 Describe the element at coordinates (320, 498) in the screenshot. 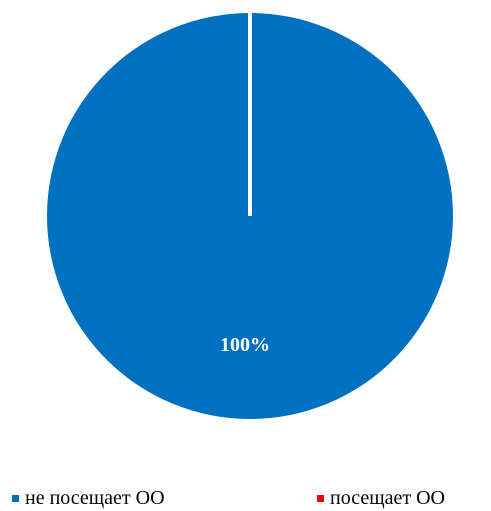

I see `legend-swatch-poseshchaet` at that location.